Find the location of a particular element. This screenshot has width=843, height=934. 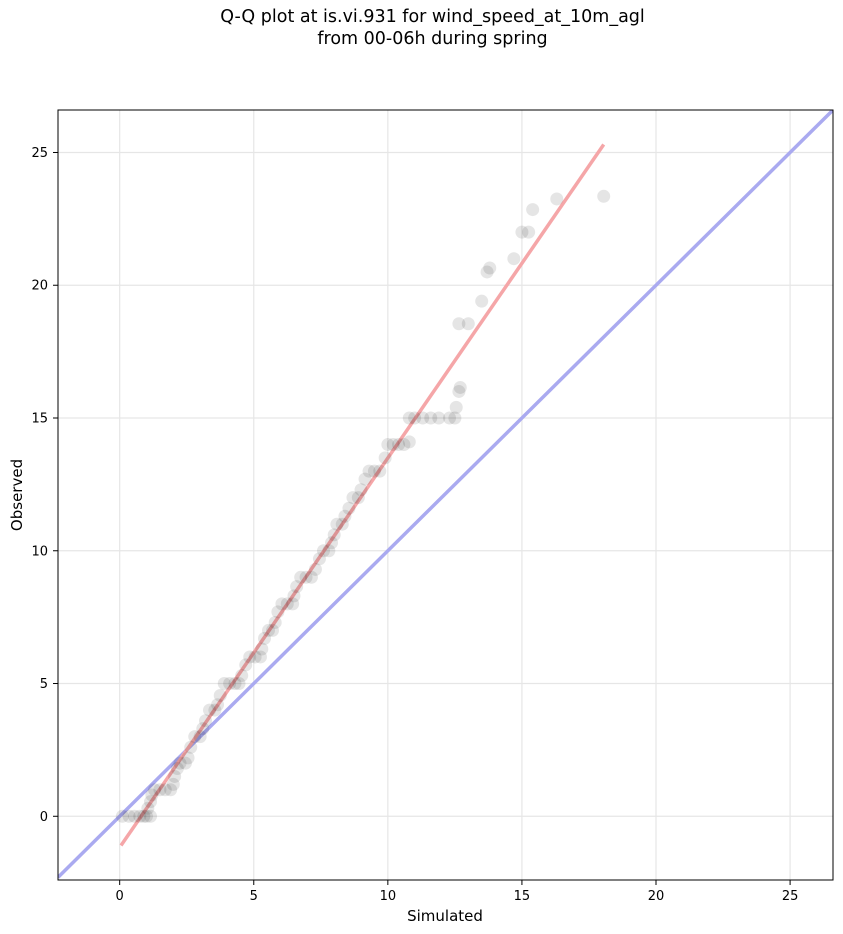

y-axis-label: Observed is located at coordinates (17, 495).